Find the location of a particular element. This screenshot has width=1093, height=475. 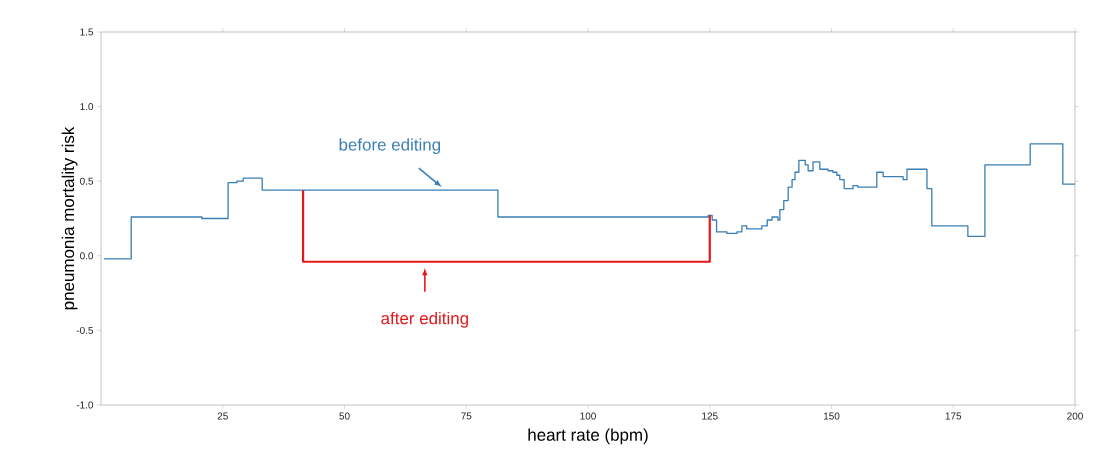

annotation: before editing is located at coordinates (390, 146).